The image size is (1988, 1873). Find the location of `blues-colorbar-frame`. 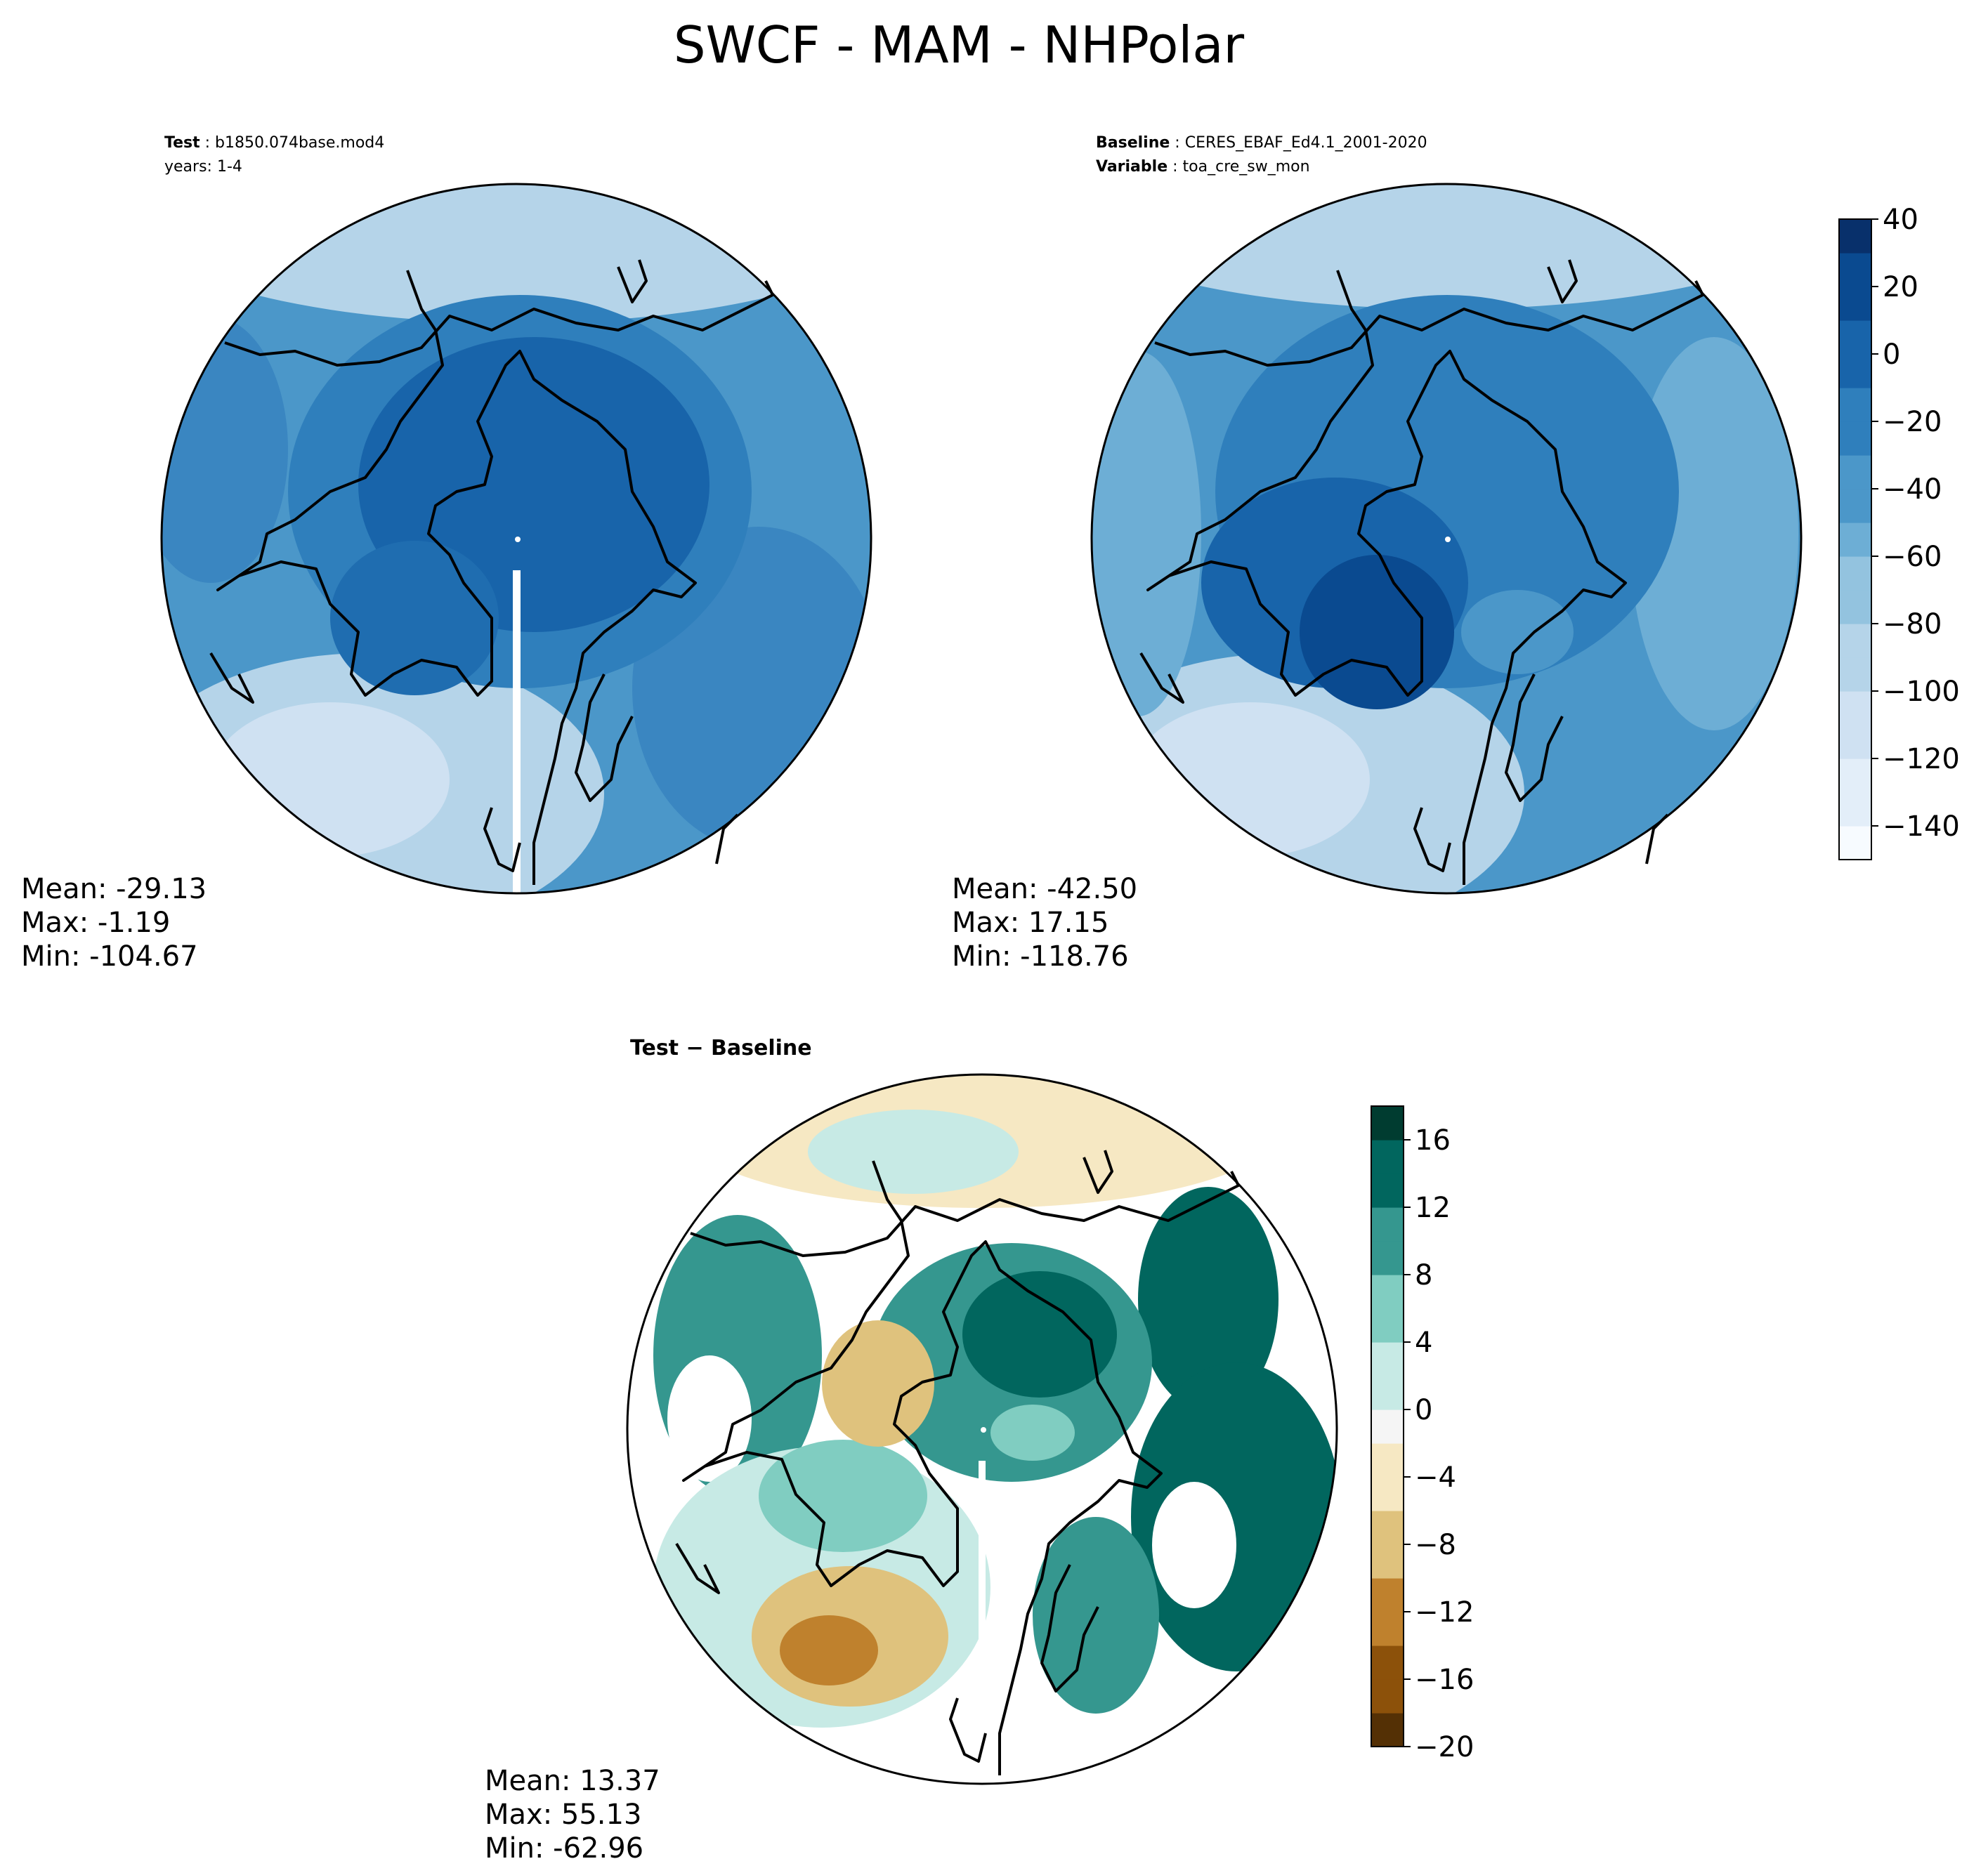

blues-colorbar-frame is located at coordinates (1855, 539).